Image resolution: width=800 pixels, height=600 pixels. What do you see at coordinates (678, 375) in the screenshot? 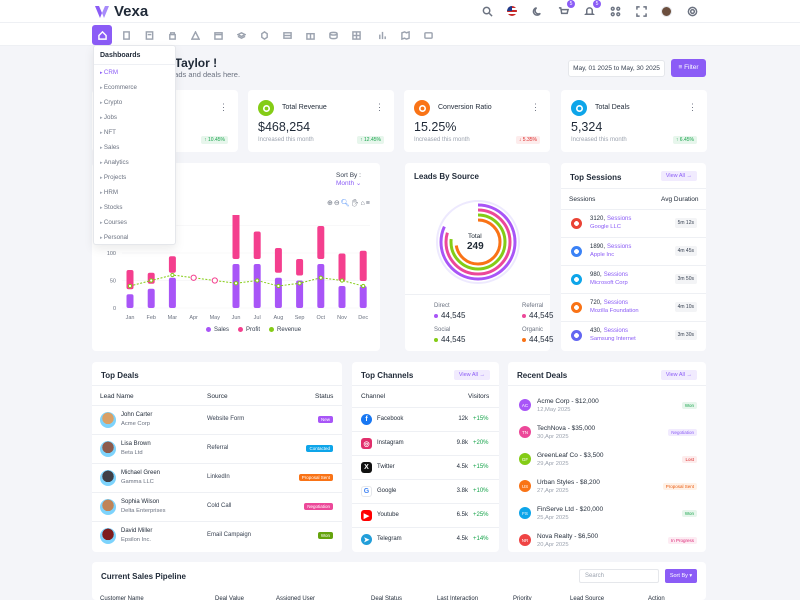
I see `recent-deals-view-all: View All →` at bounding box center [678, 375].